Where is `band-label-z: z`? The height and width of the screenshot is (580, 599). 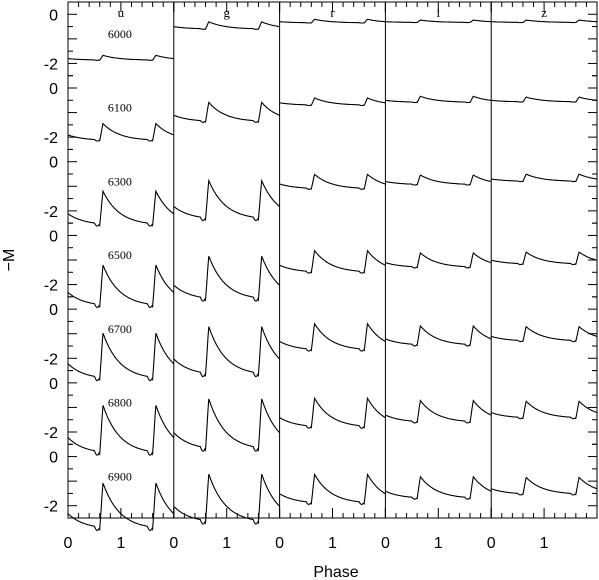
band-label-z: z is located at coordinates (544, 12).